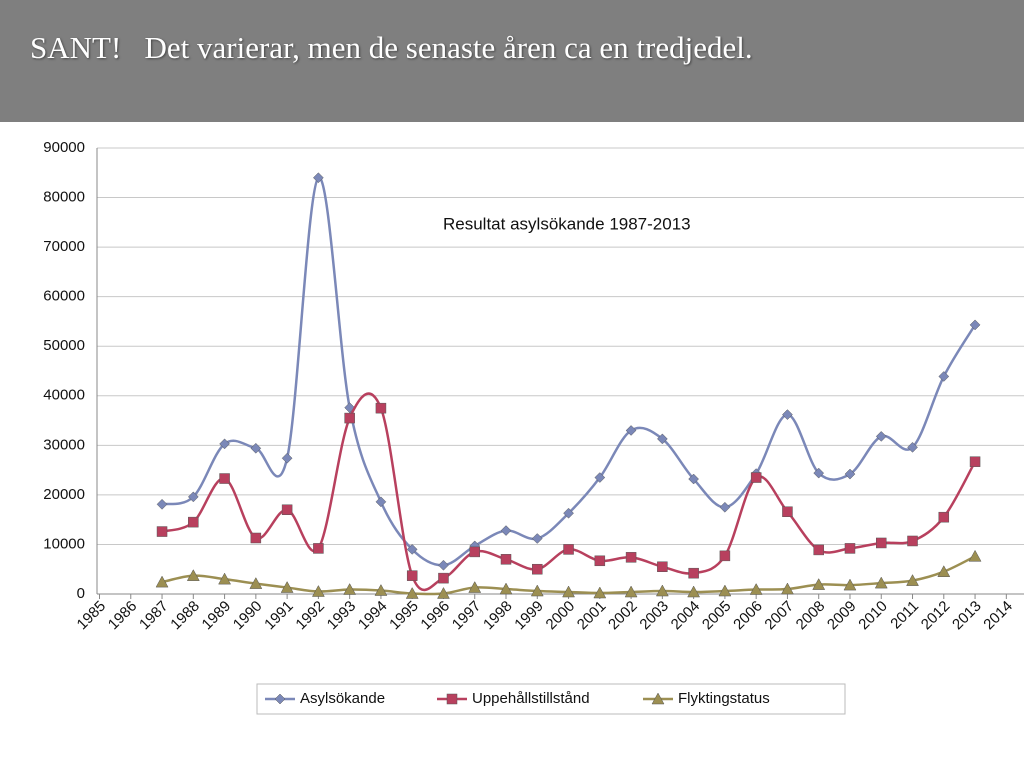 The image size is (1024, 768). I want to click on x-tick-label: 2008, so click(811, 616).